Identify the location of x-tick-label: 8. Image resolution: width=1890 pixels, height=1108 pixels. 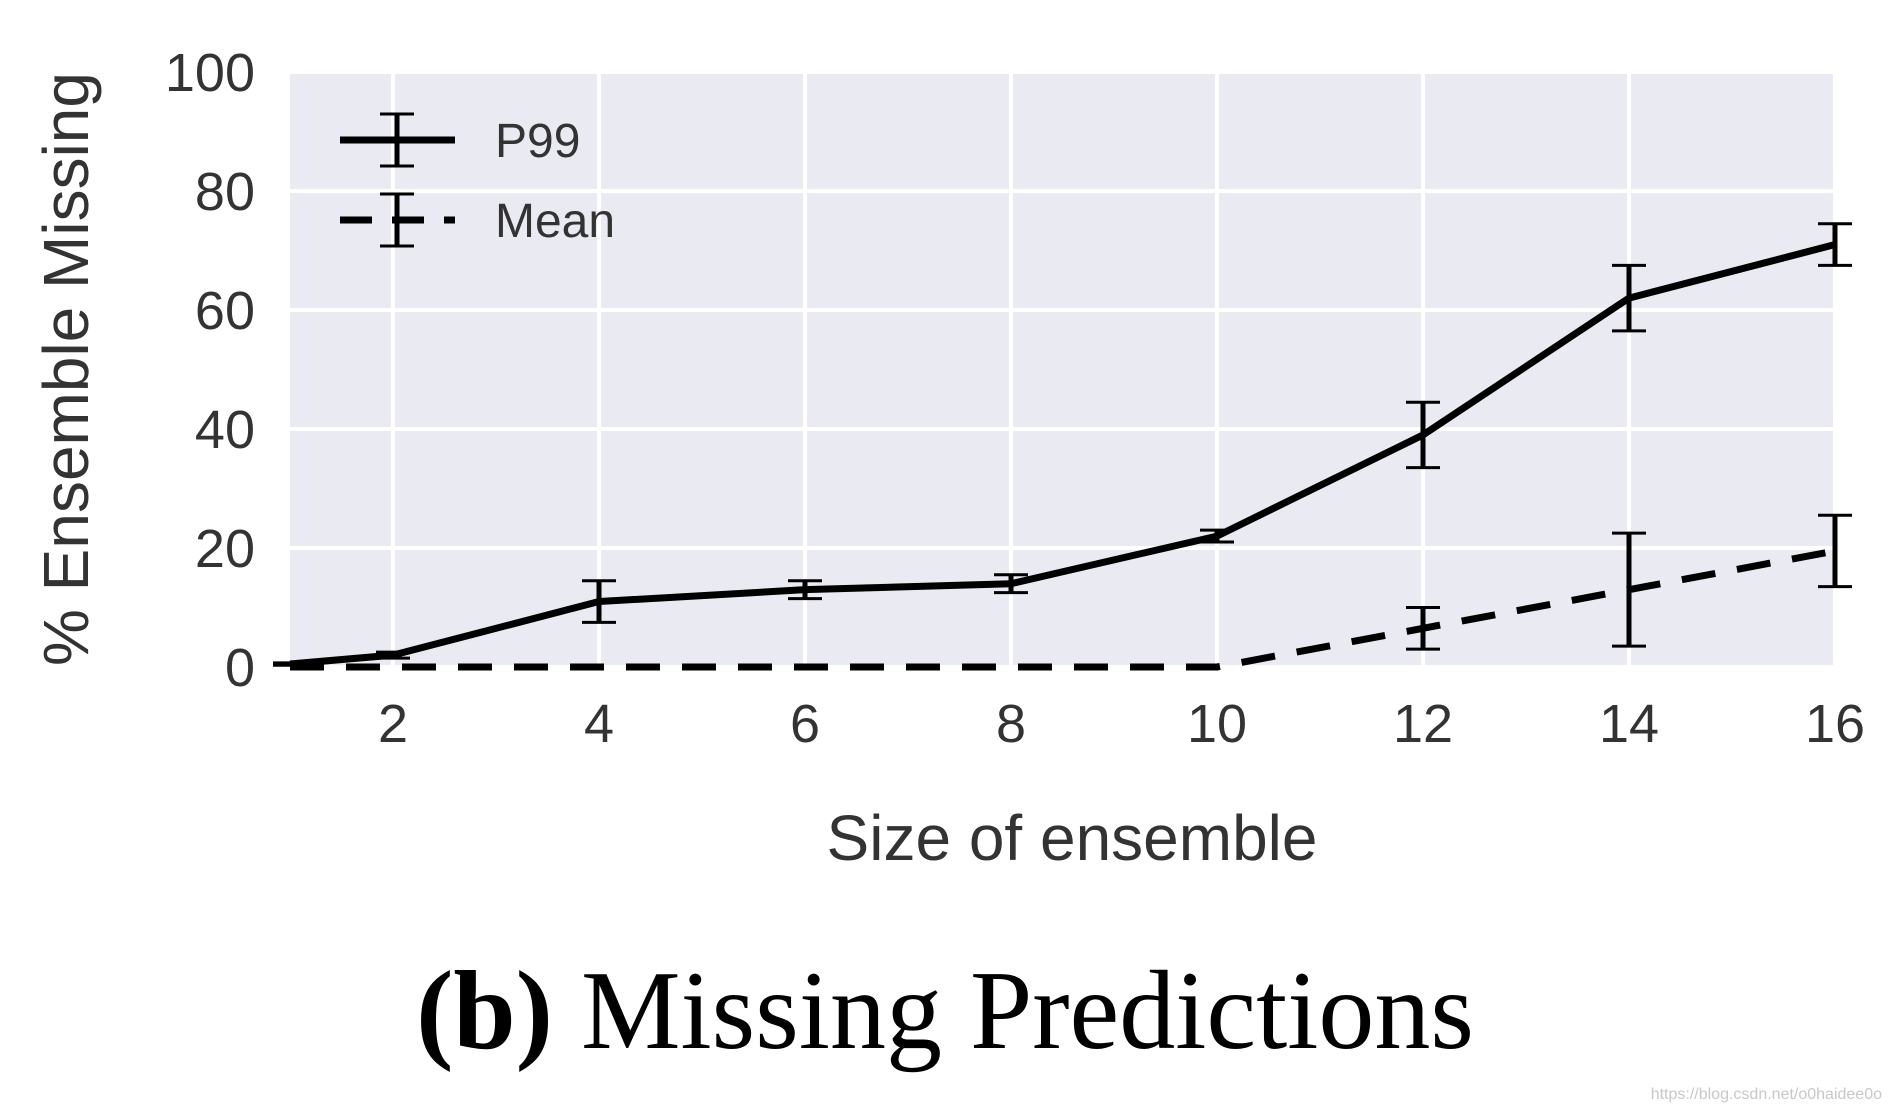
(1011, 724).